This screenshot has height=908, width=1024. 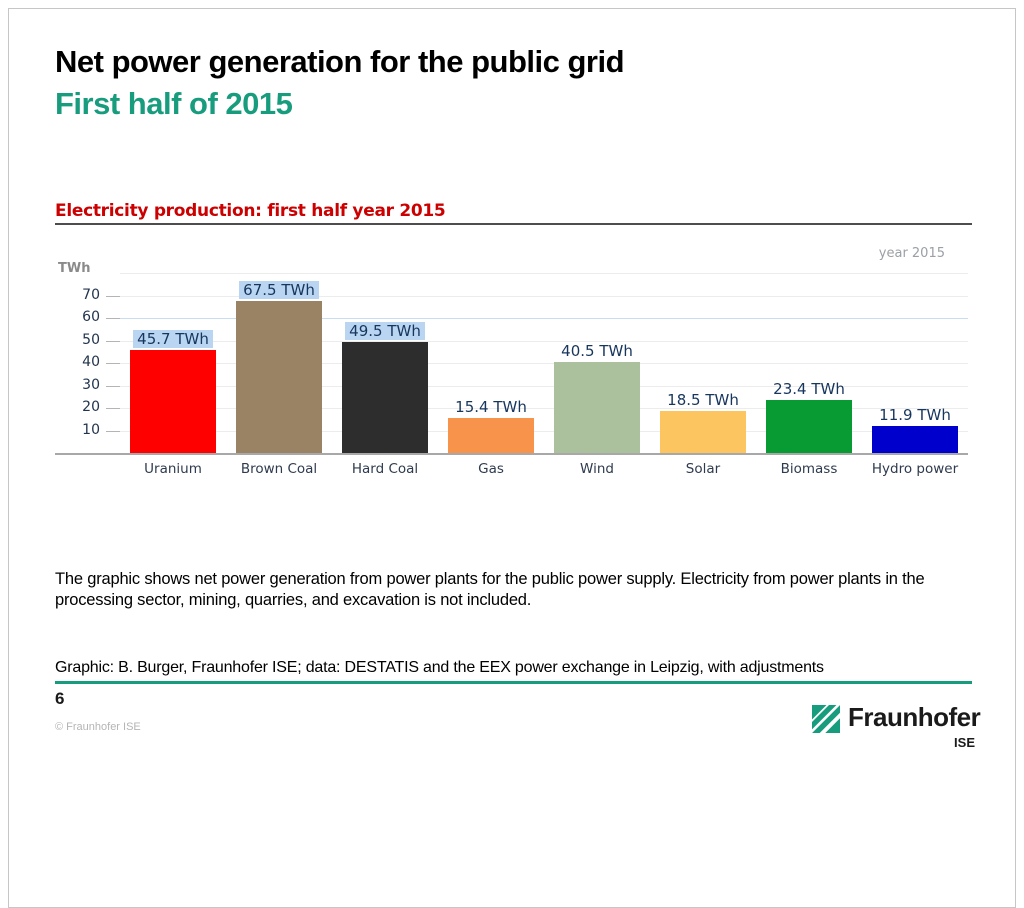 I want to click on chart-corner-label: year 2015, so click(x=911, y=253).